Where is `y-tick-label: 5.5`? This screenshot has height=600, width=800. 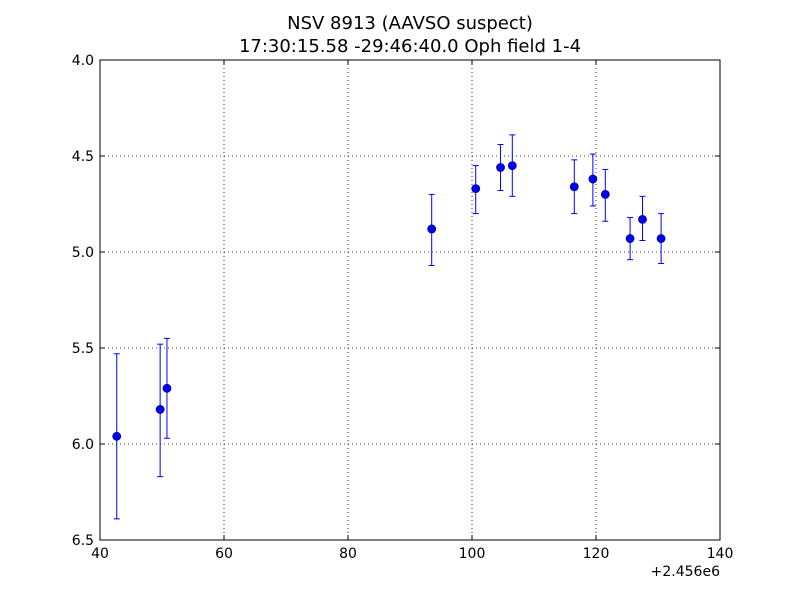
y-tick-label: 5.5 is located at coordinates (83, 349).